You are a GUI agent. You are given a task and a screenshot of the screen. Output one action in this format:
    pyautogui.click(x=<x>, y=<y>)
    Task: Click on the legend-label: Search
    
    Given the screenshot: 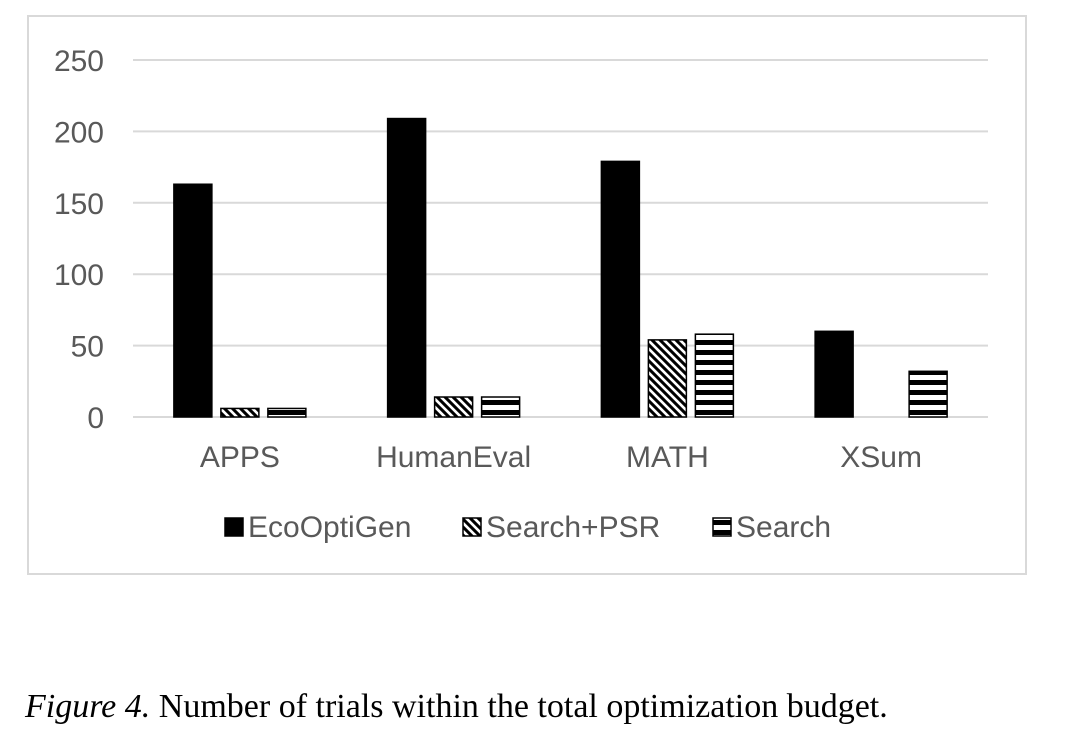 What is the action you would take?
    pyautogui.click(x=783, y=527)
    